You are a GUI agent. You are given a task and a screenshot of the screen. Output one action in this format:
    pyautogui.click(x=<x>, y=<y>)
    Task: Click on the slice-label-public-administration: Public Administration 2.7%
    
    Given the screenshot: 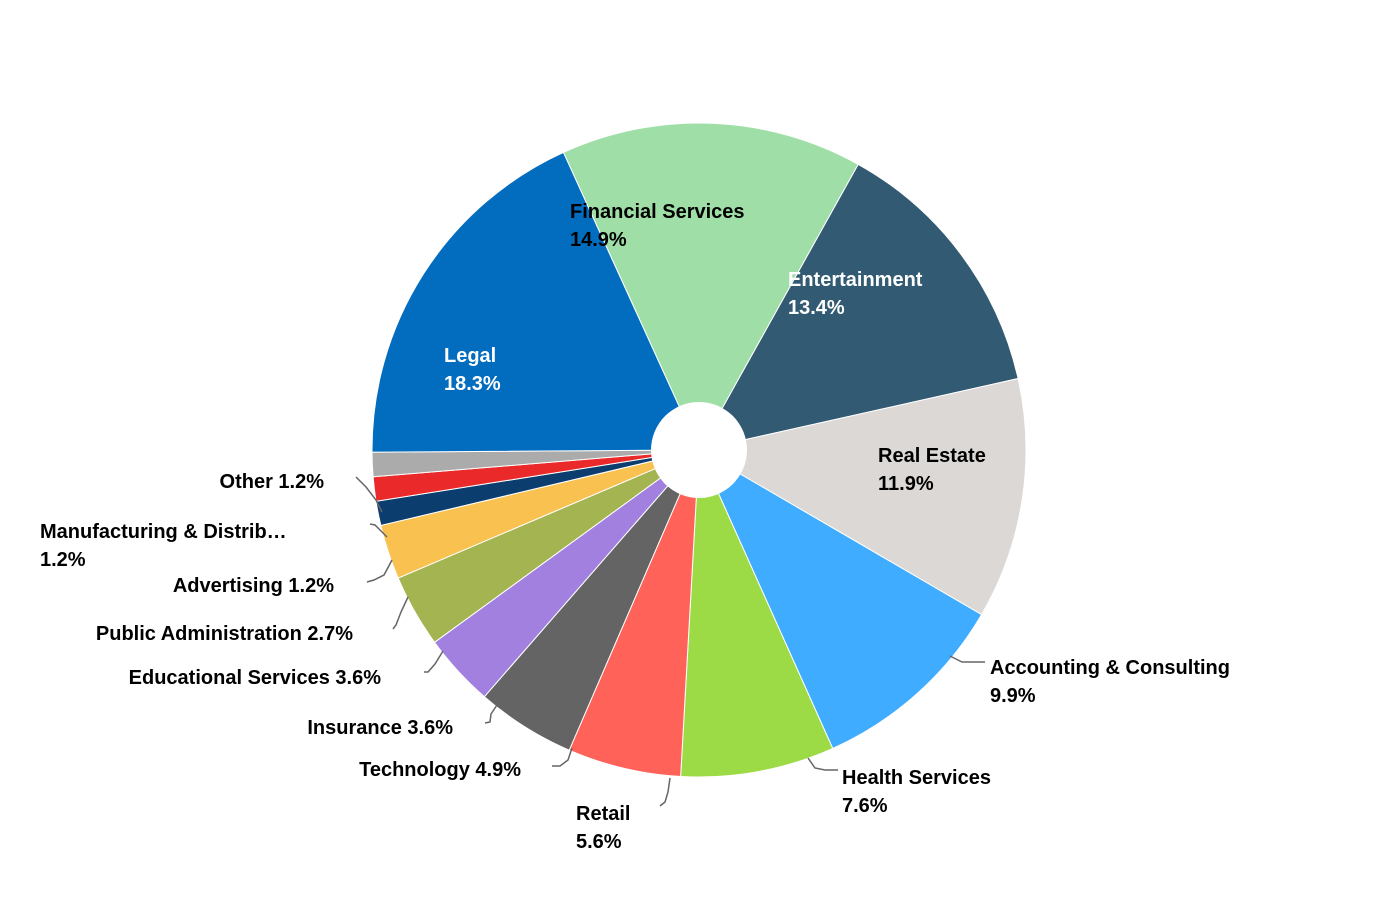 What is the action you would take?
    pyautogui.click(x=224, y=634)
    